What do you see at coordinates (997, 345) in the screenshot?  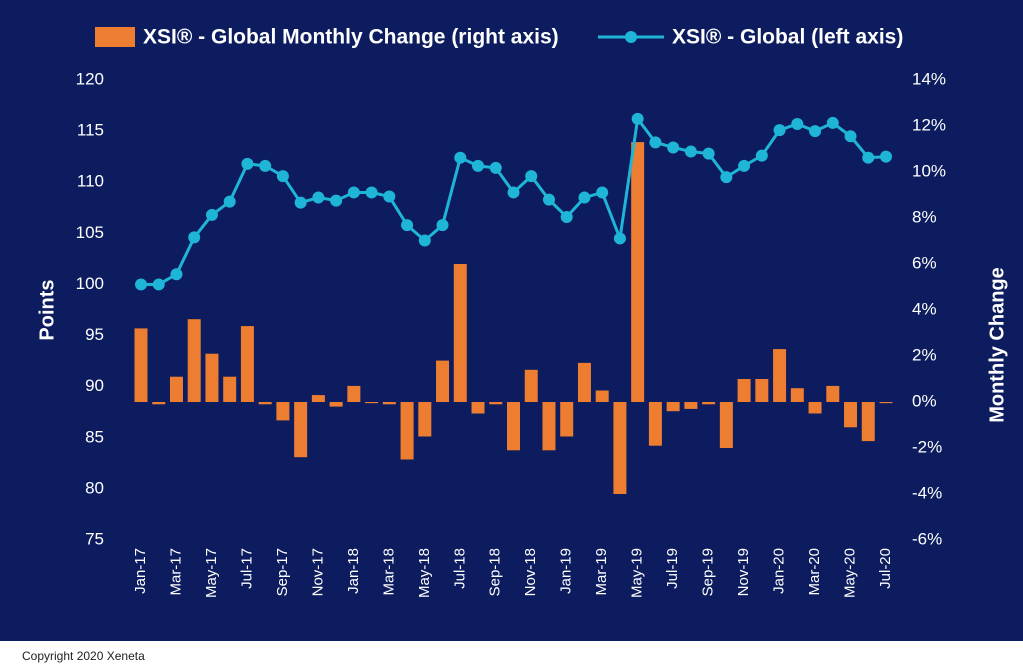 I see `y2-axis-title: Monthly Change` at bounding box center [997, 345].